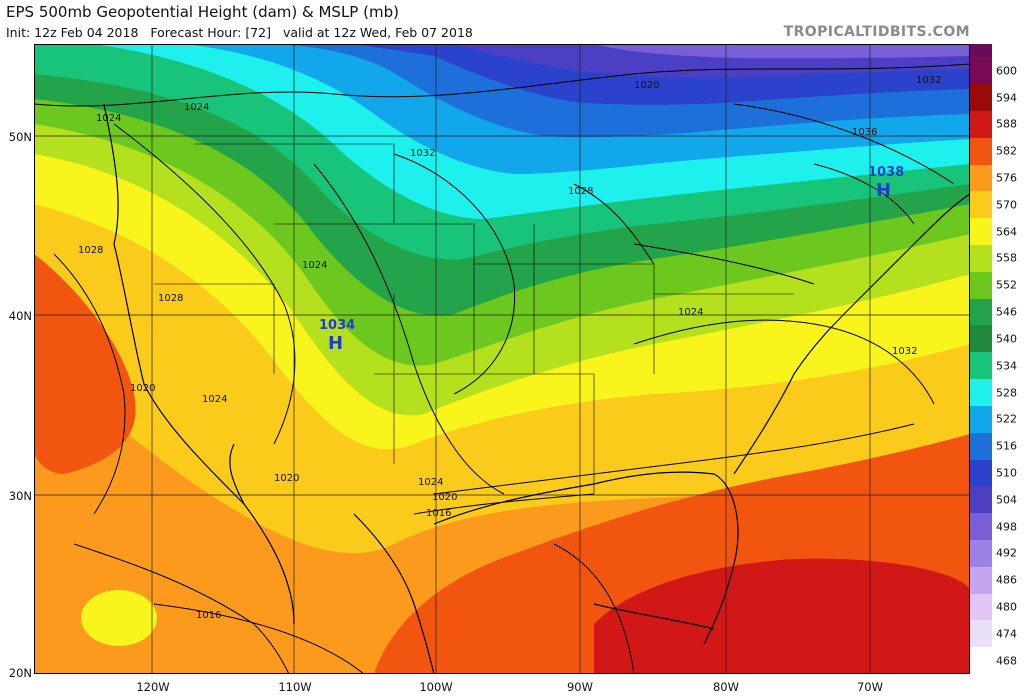 The image size is (1024, 696). I want to click on colorbar-label: 594, so click(1006, 98).